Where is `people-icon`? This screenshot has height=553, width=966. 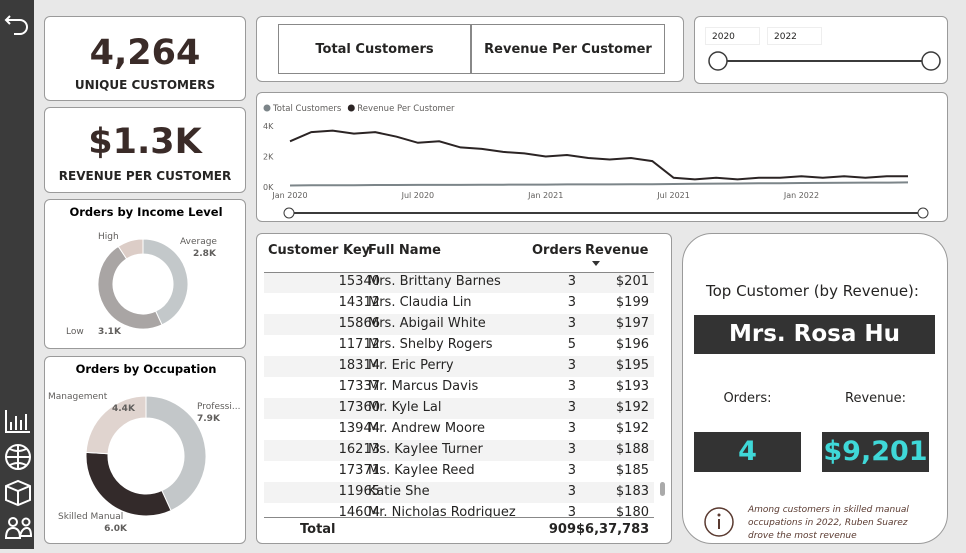
people-icon is located at coordinates (18, 532).